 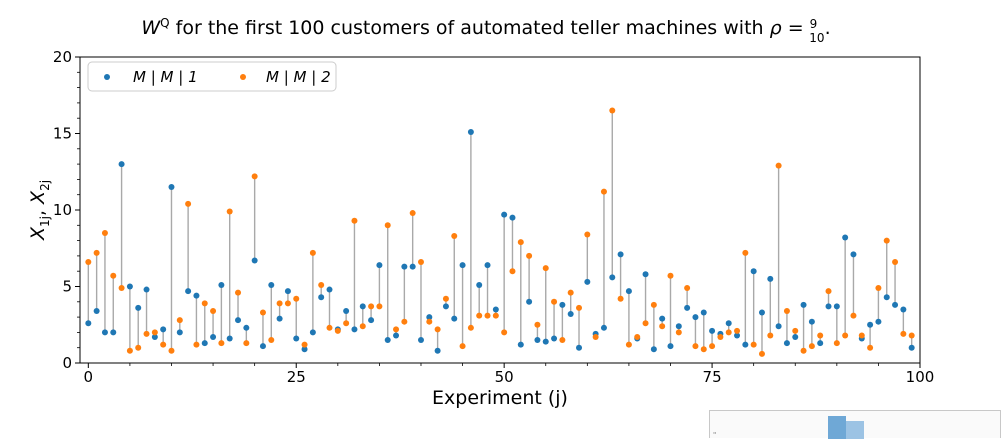 I want to click on legend-box, so click(x=212, y=76).